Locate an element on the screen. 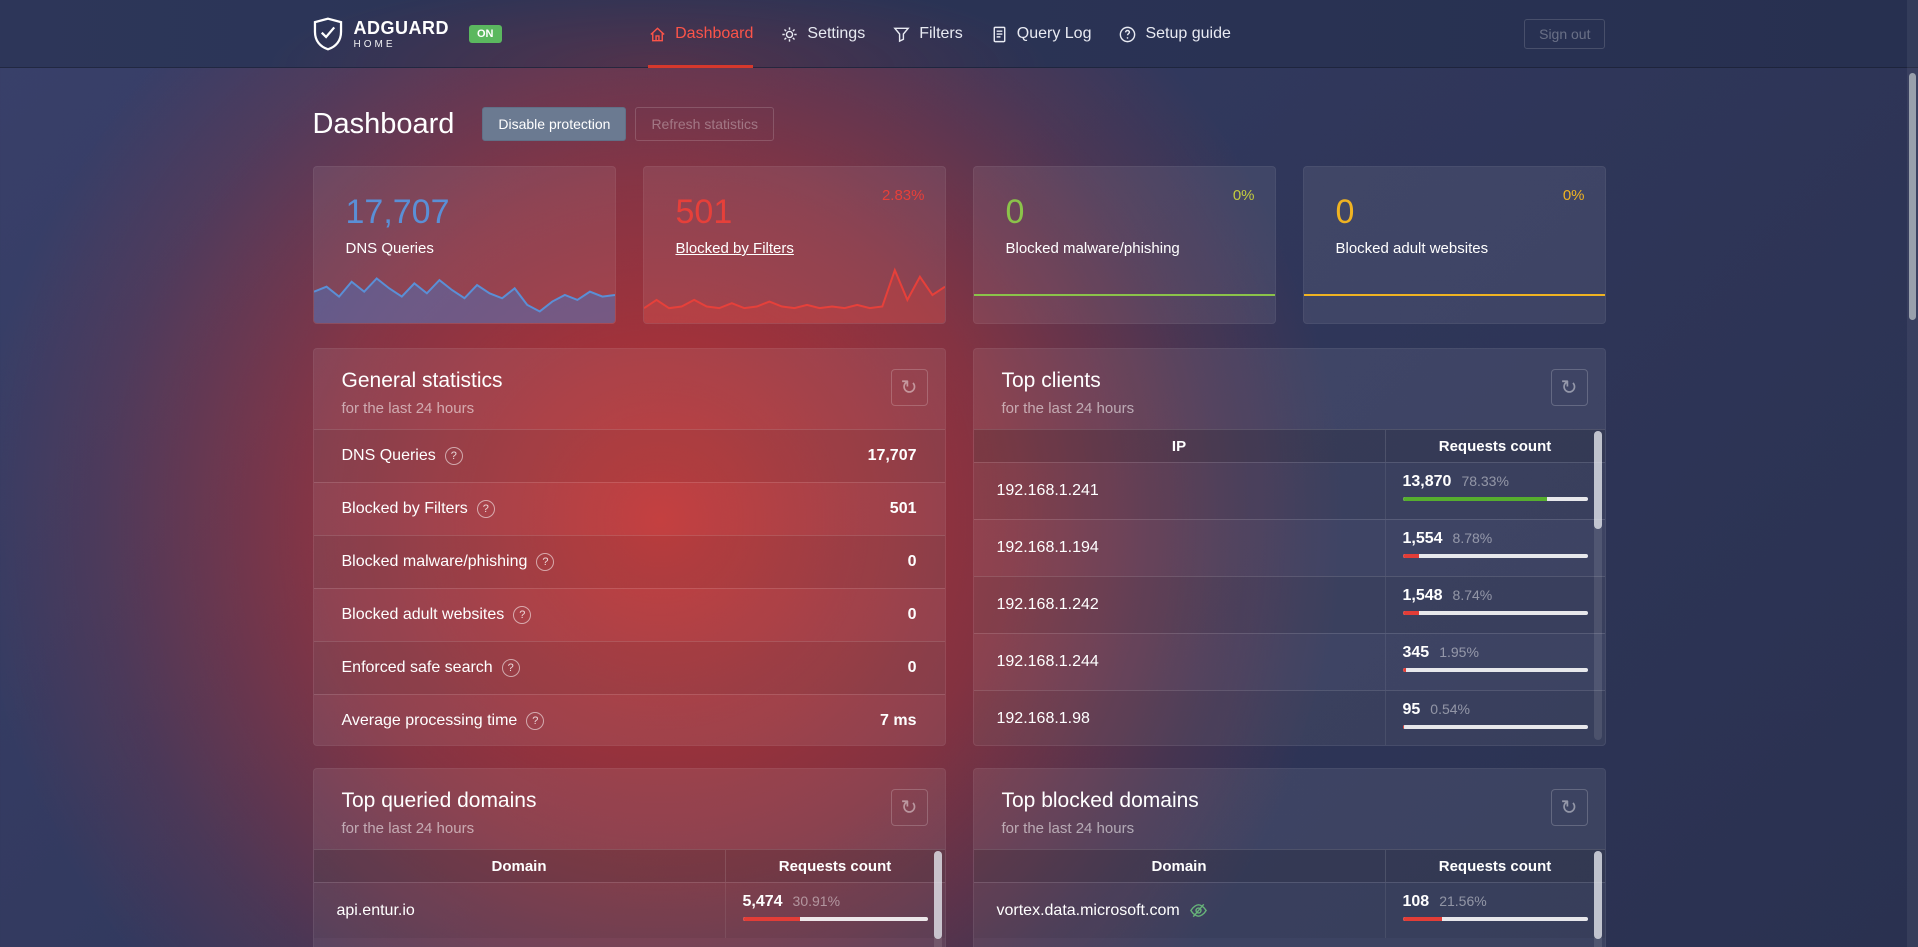 This screenshot has height=947, width=1918. stat-row: Average processing time ? 7 ms is located at coordinates (629, 719).